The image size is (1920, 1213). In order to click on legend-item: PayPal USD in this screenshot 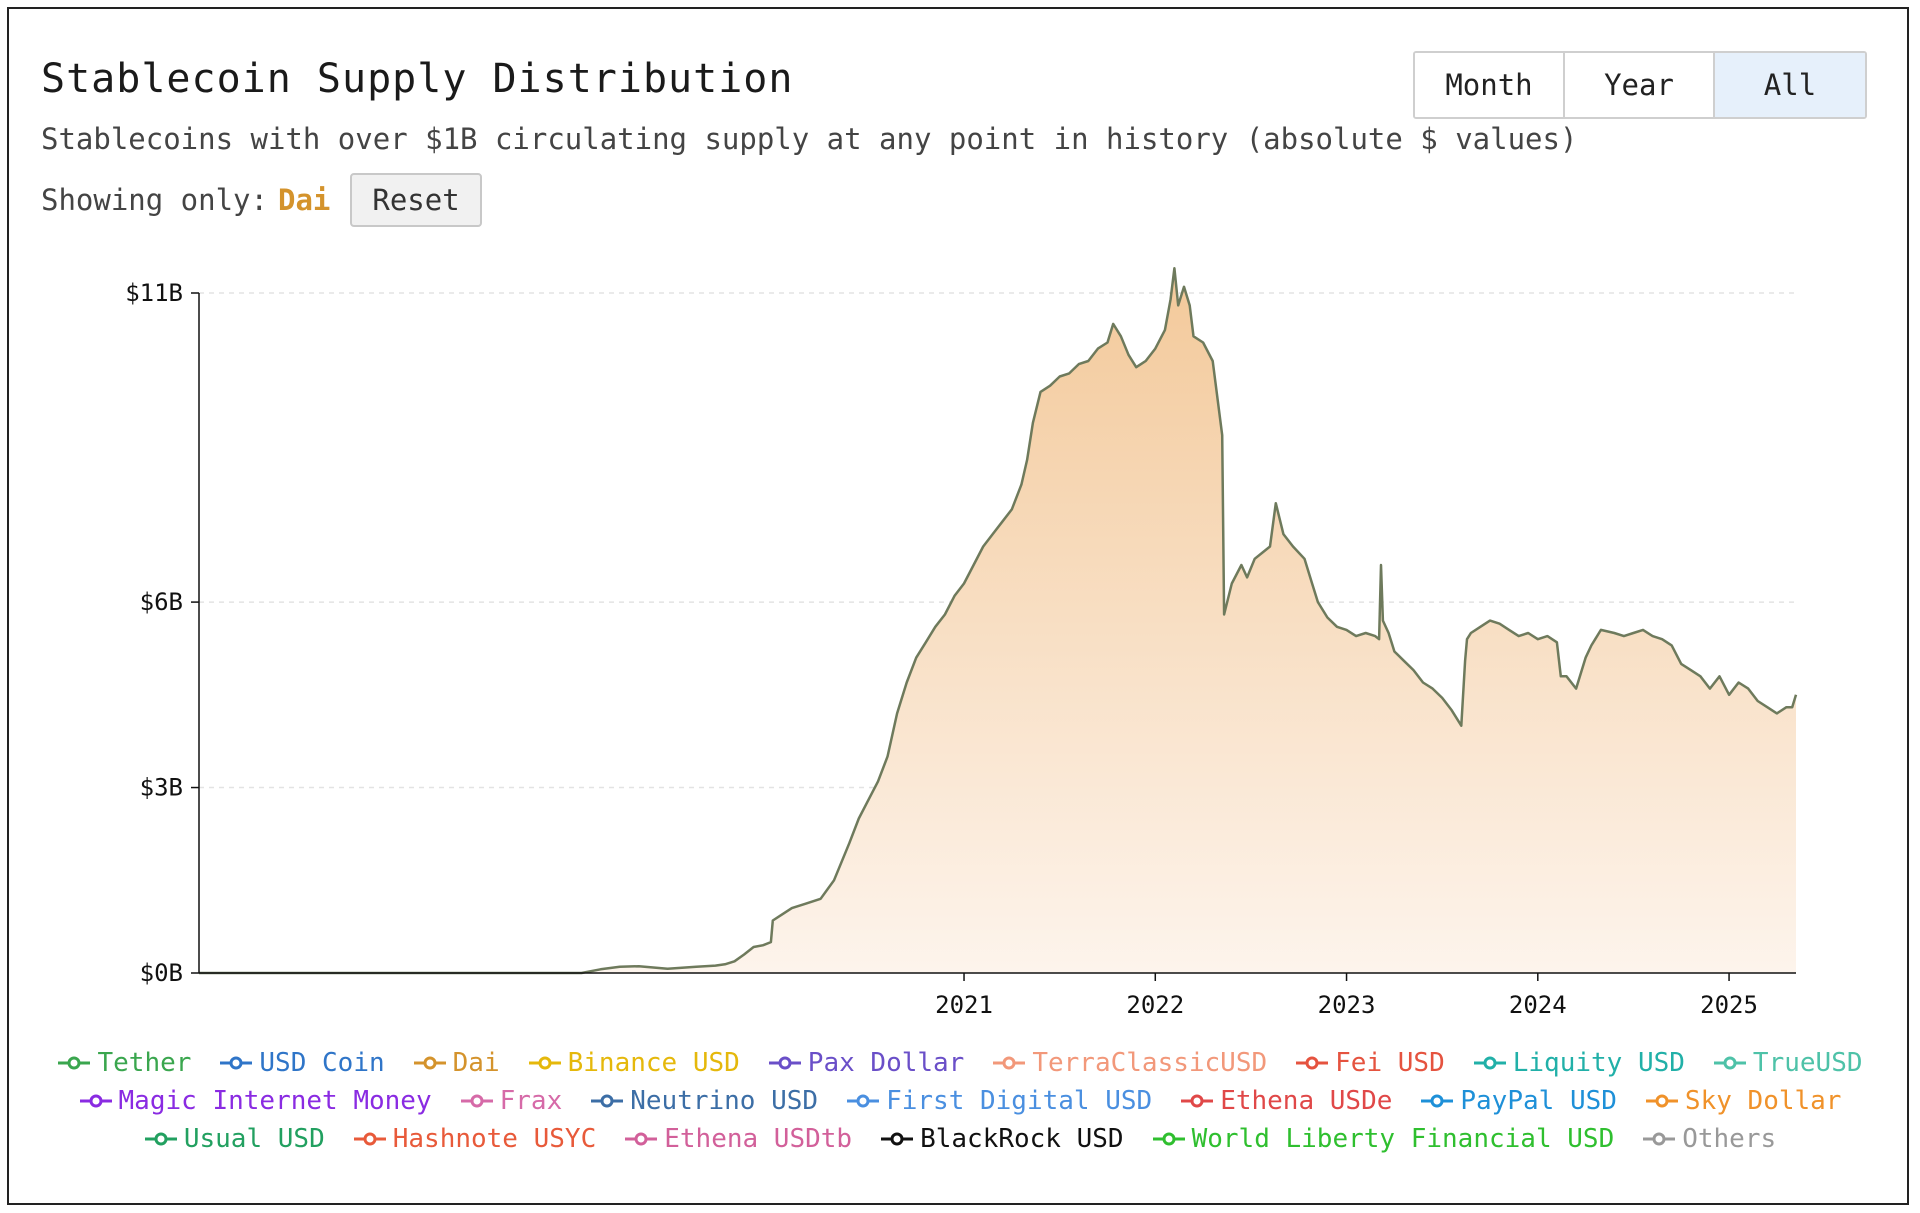, I will do `click(1518, 1101)`.